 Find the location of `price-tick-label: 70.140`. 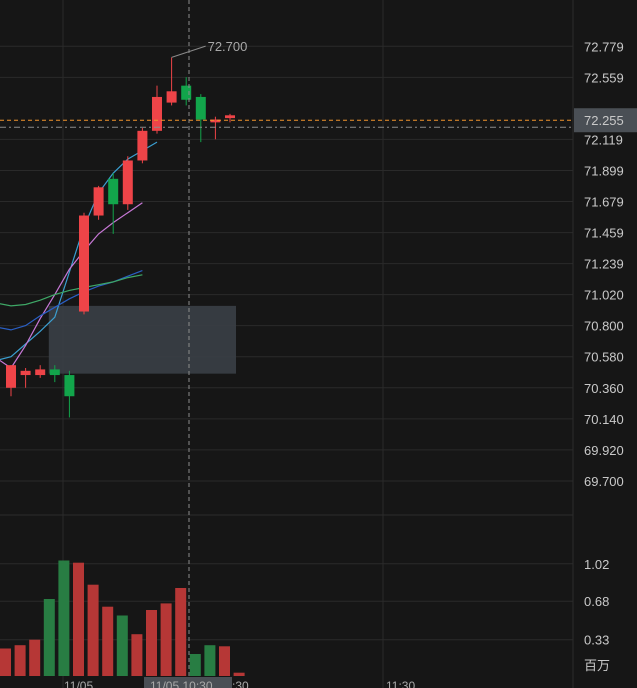

price-tick-label: 70.140 is located at coordinates (604, 419).